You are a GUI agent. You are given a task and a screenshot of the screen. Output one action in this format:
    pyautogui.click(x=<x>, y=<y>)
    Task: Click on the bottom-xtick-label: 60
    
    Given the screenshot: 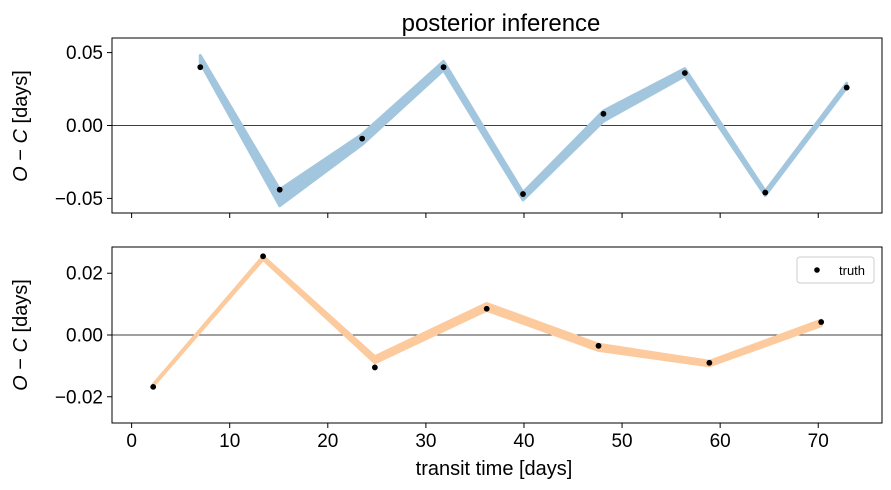 What is the action you would take?
    pyautogui.click(x=720, y=441)
    